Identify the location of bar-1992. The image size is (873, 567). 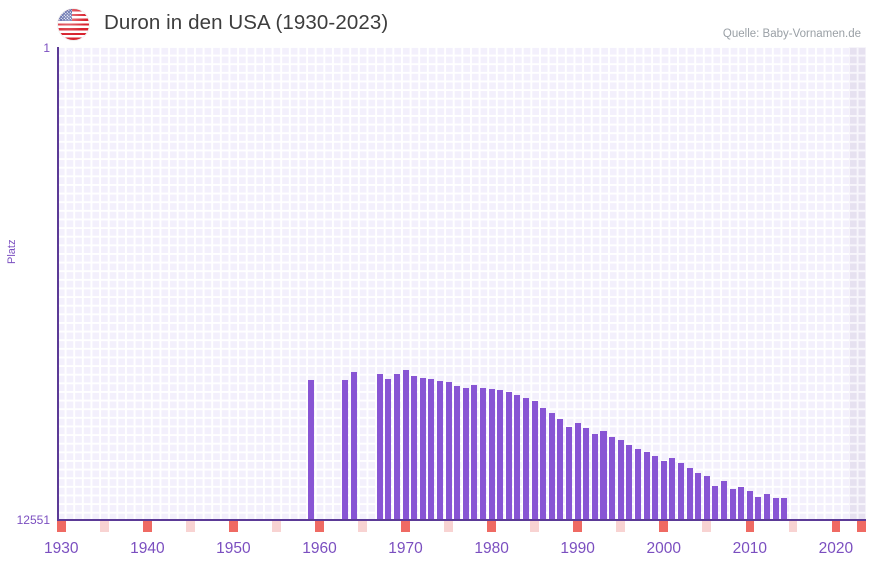
(594, 476).